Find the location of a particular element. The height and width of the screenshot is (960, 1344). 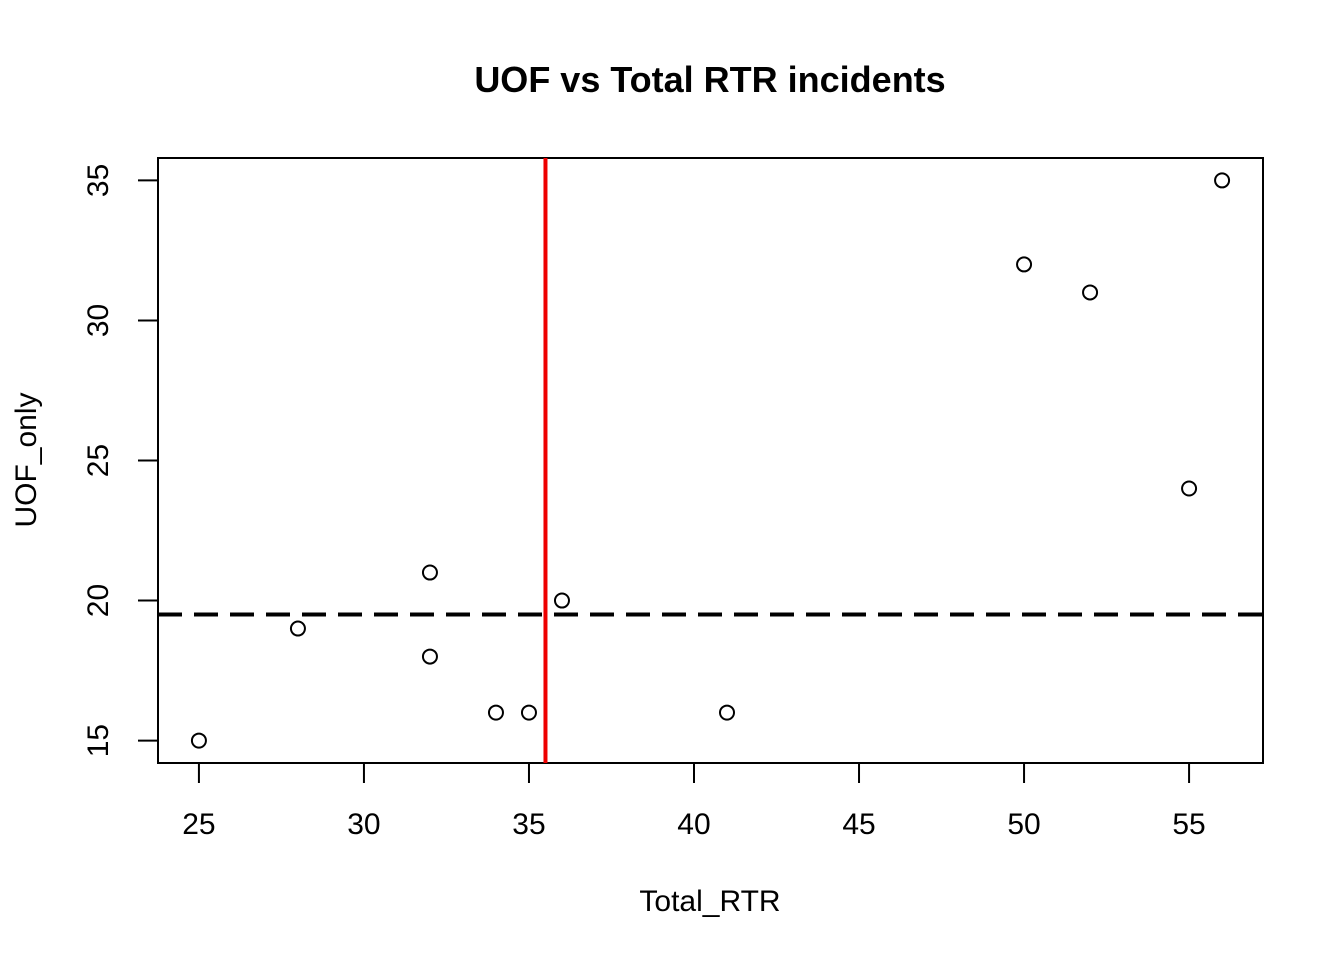

x-tick-label: 55 is located at coordinates (1188, 824).